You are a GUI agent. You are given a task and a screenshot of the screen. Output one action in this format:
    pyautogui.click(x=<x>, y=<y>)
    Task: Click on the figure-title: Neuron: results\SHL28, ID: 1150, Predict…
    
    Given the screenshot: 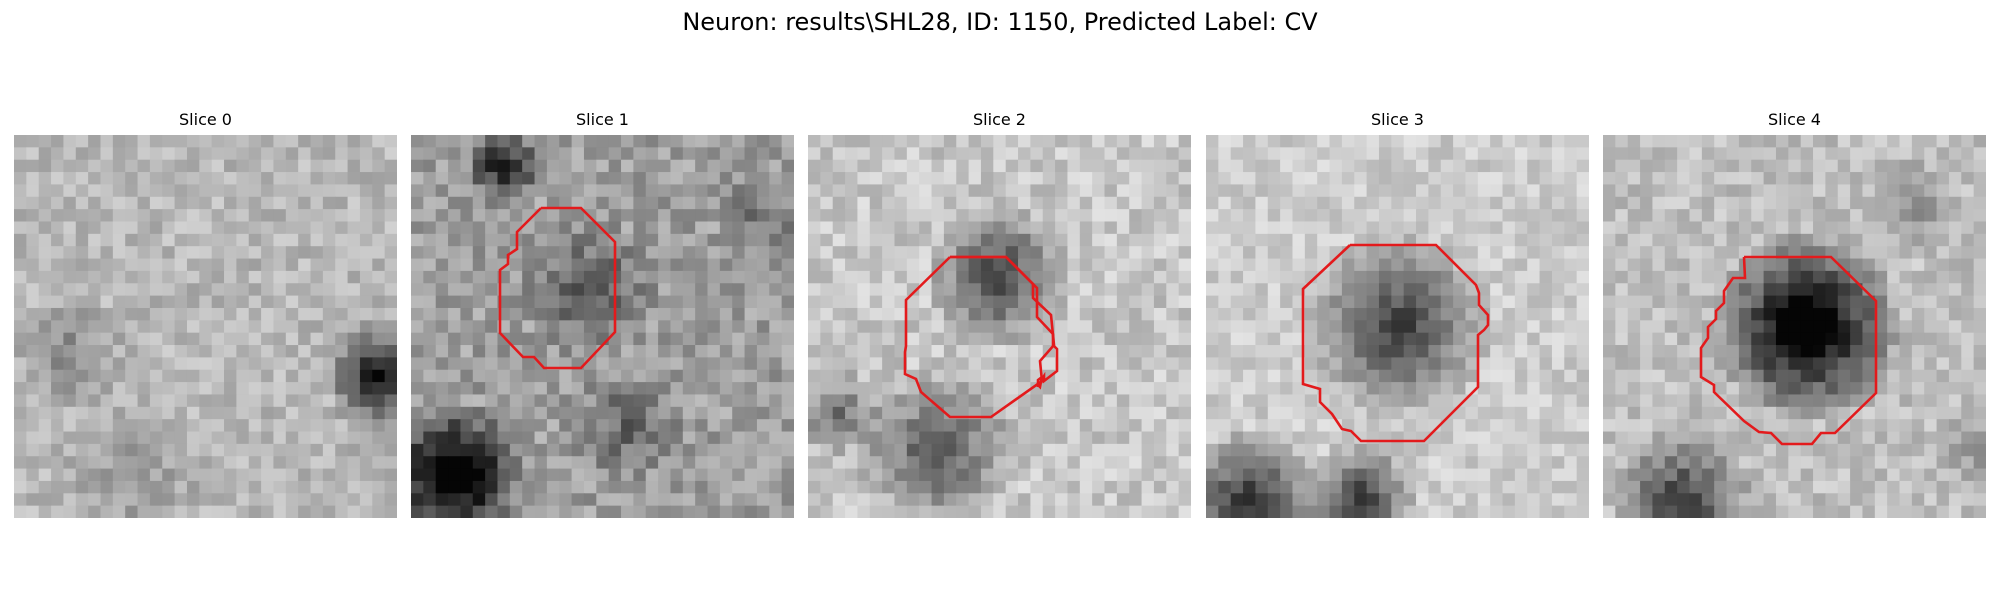 What is the action you would take?
    pyautogui.click(x=1000, y=22)
    